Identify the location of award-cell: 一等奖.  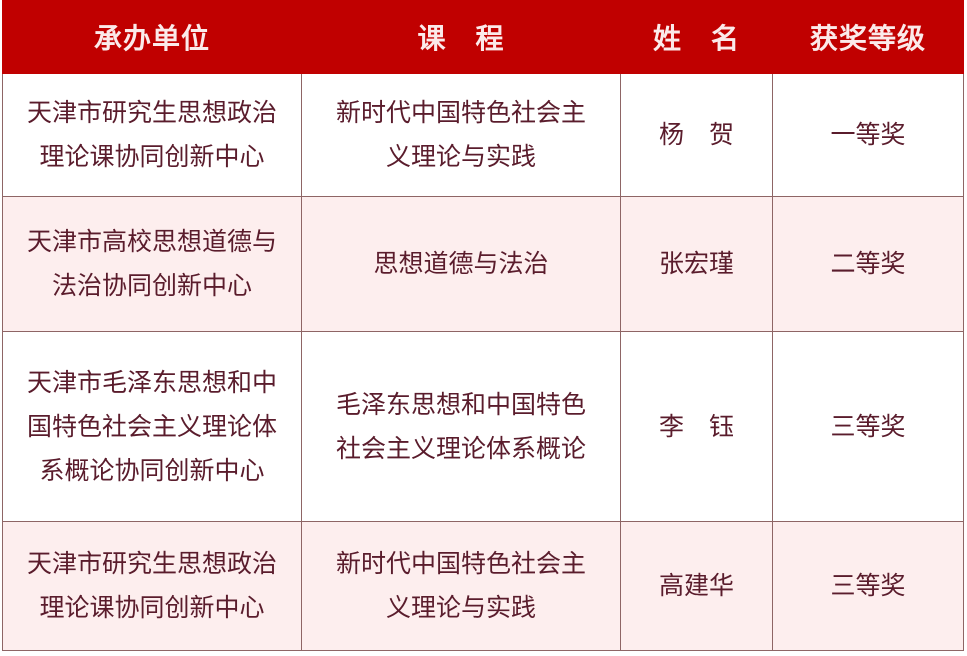
(868, 135).